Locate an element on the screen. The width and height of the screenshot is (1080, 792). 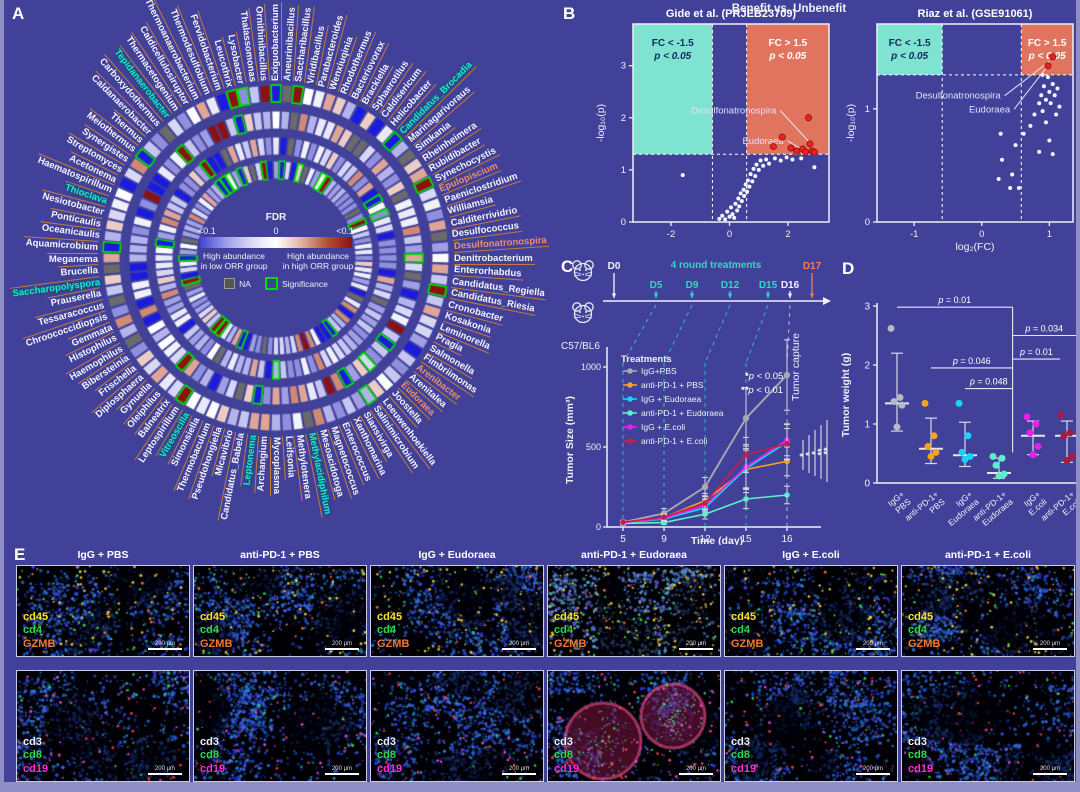
column-header: IgG + E.coli is located at coordinates (811, 555).